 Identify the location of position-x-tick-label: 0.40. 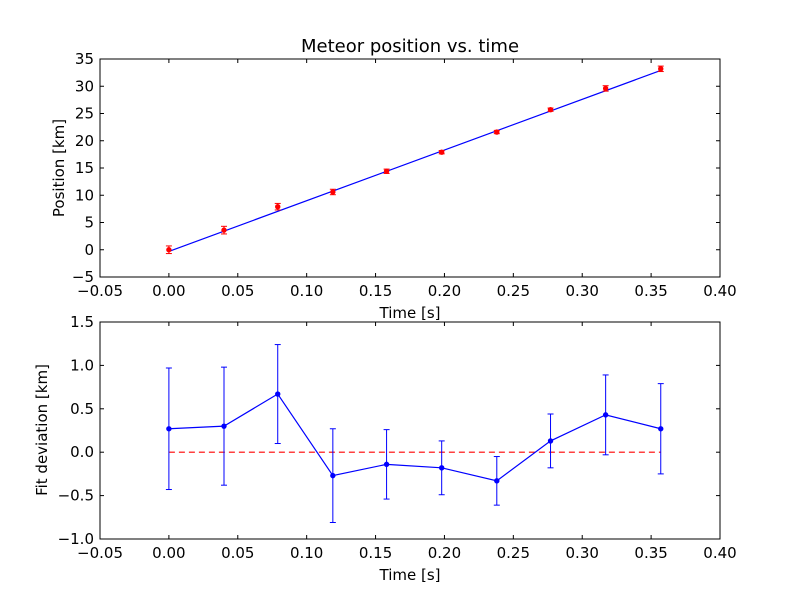
(719, 291).